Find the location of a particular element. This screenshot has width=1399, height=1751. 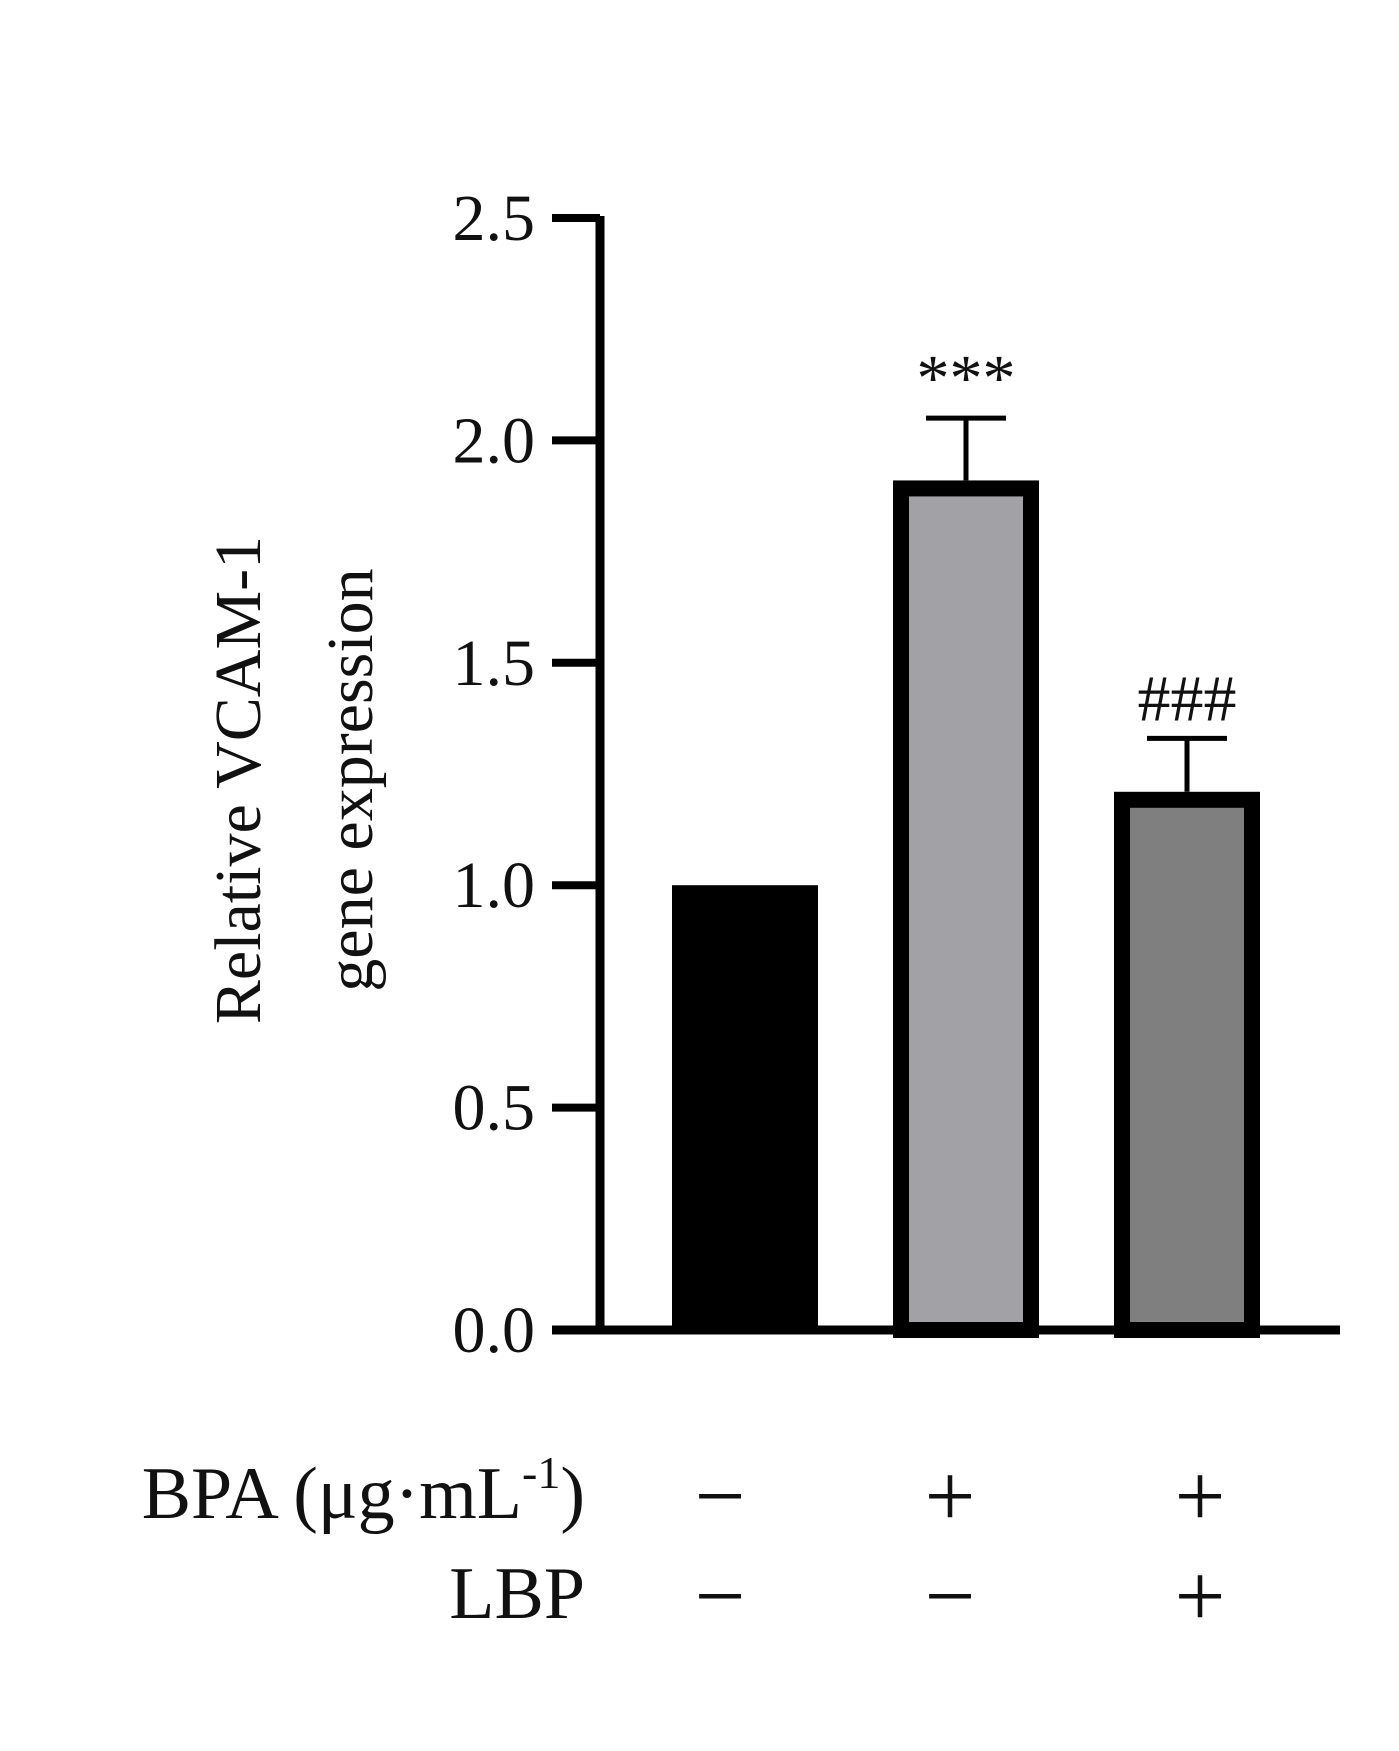

bpa-row-label: BPA (μg·mL-1) is located at coordinates (363, 1491).